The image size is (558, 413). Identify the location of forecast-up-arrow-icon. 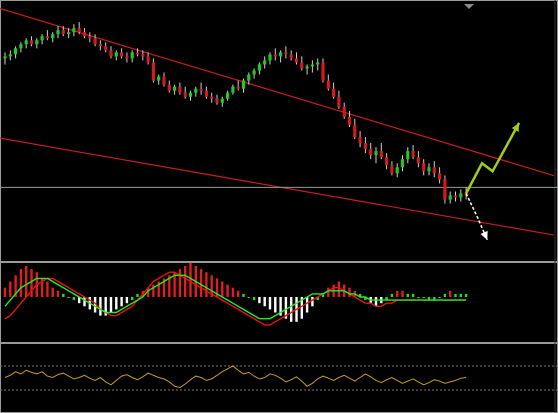
(515, 127).